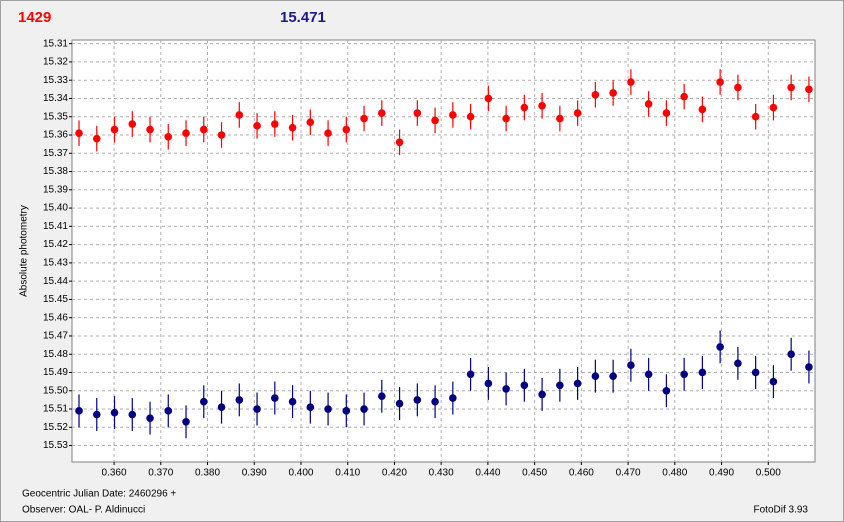  I want to click on y-tick-label: 15.43, so click(55, 263).